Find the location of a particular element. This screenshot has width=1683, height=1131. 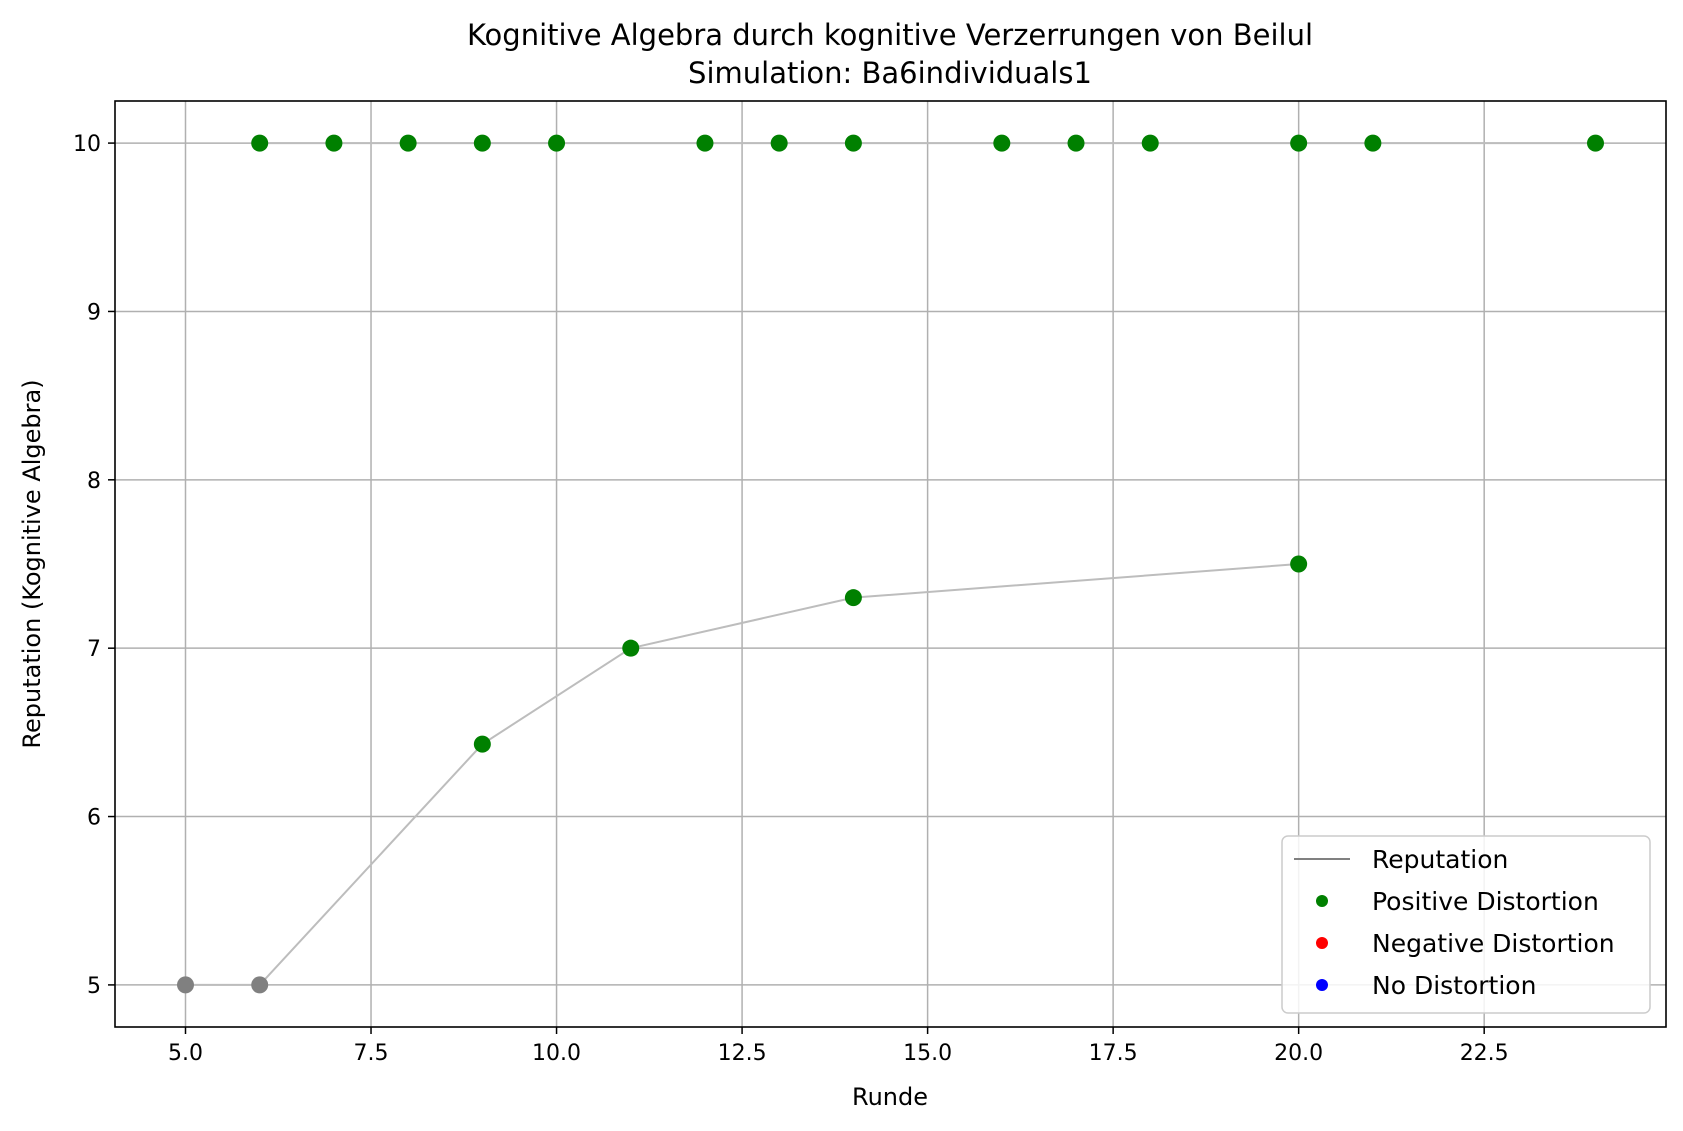

y-tick-label: 9 is located at coordinates (94, 312).